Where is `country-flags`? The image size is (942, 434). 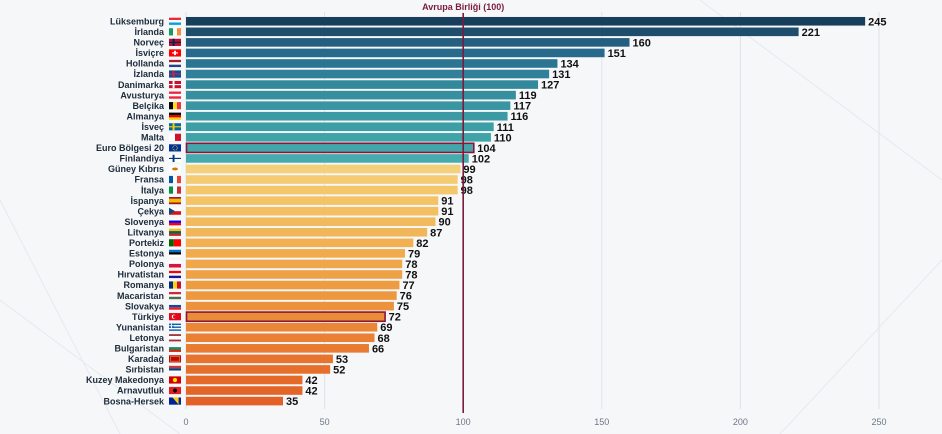 country-flags is located at coordinates (175, 211).